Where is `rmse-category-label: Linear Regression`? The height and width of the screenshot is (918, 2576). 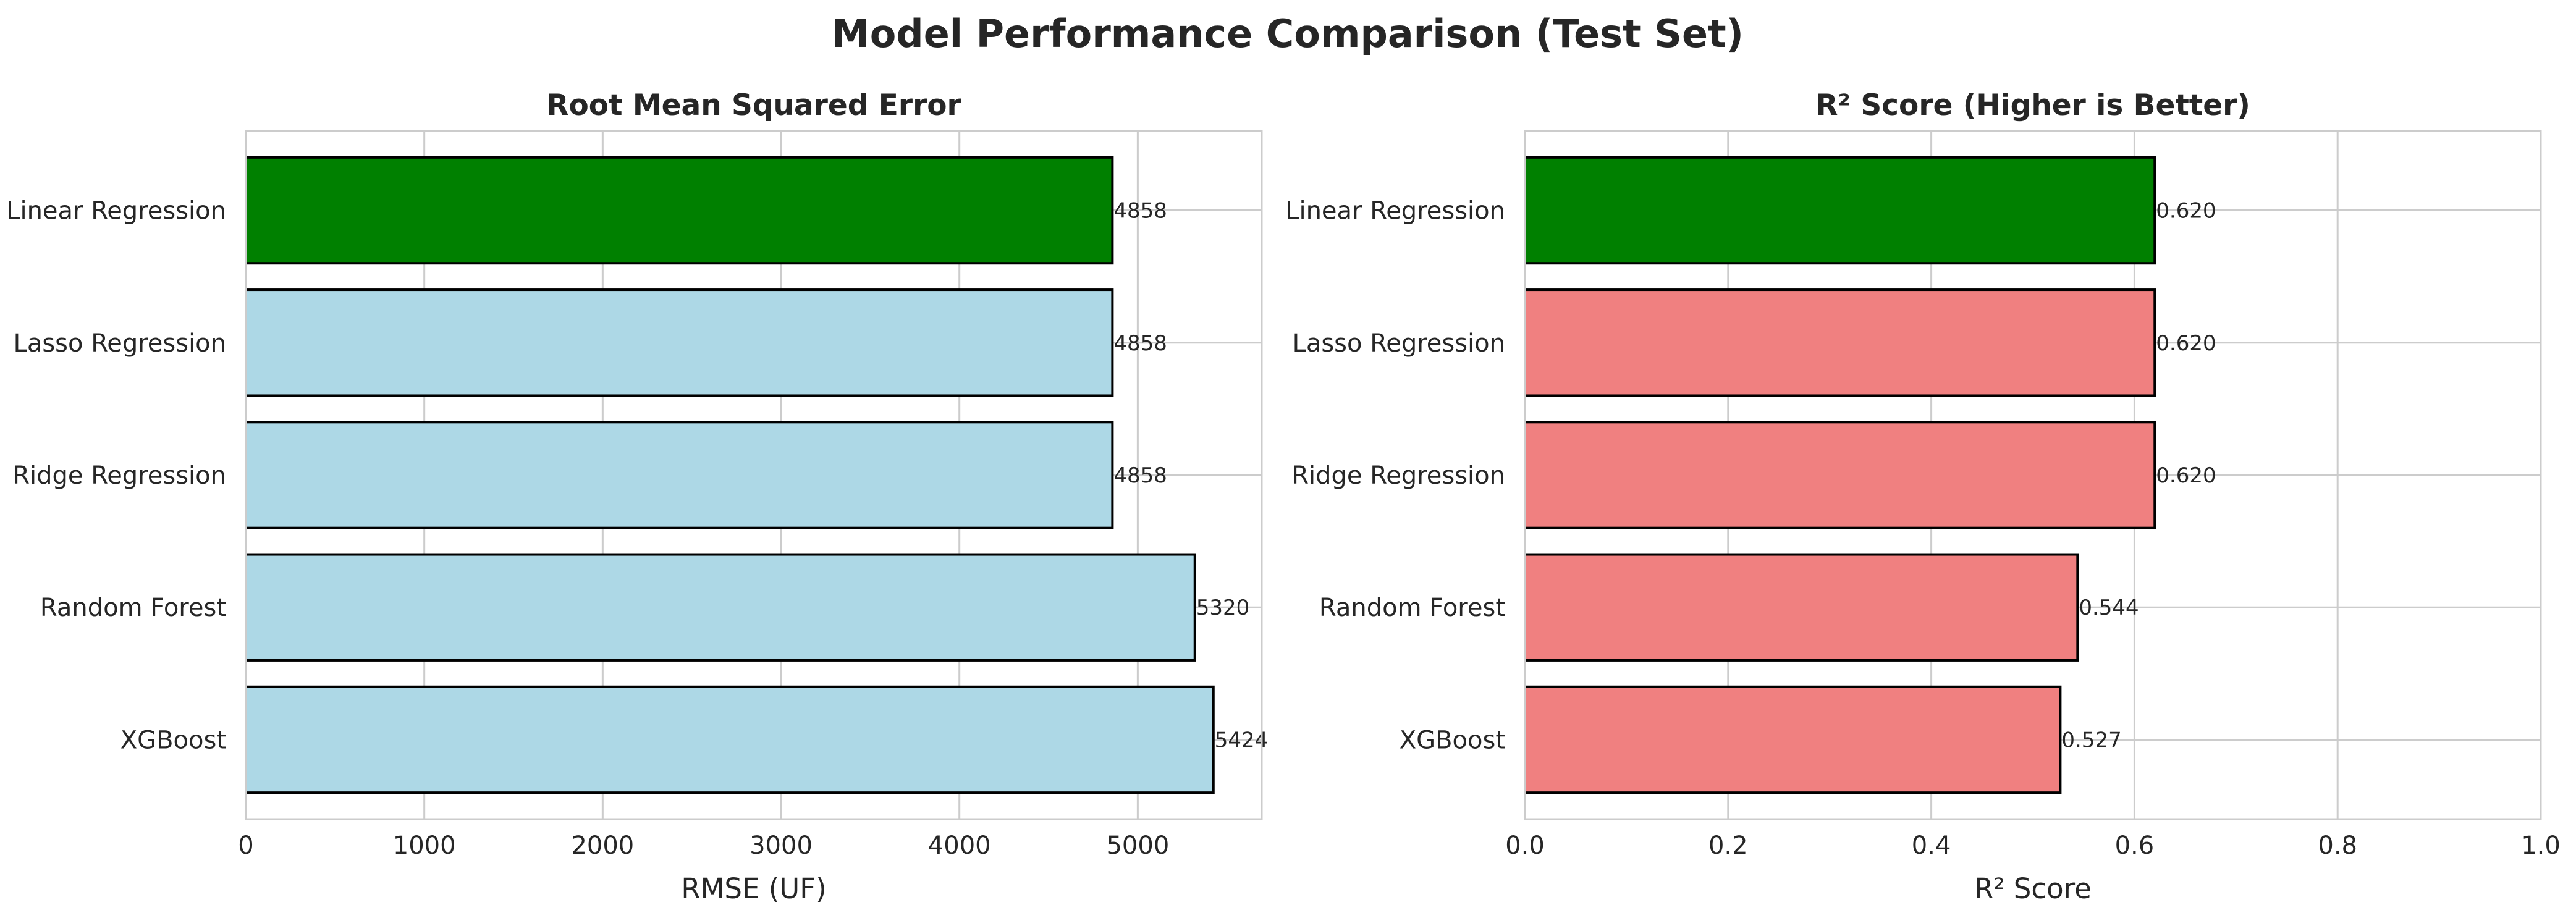
rmse-category-label: Linear Regression is located at coordinates (116, 211).